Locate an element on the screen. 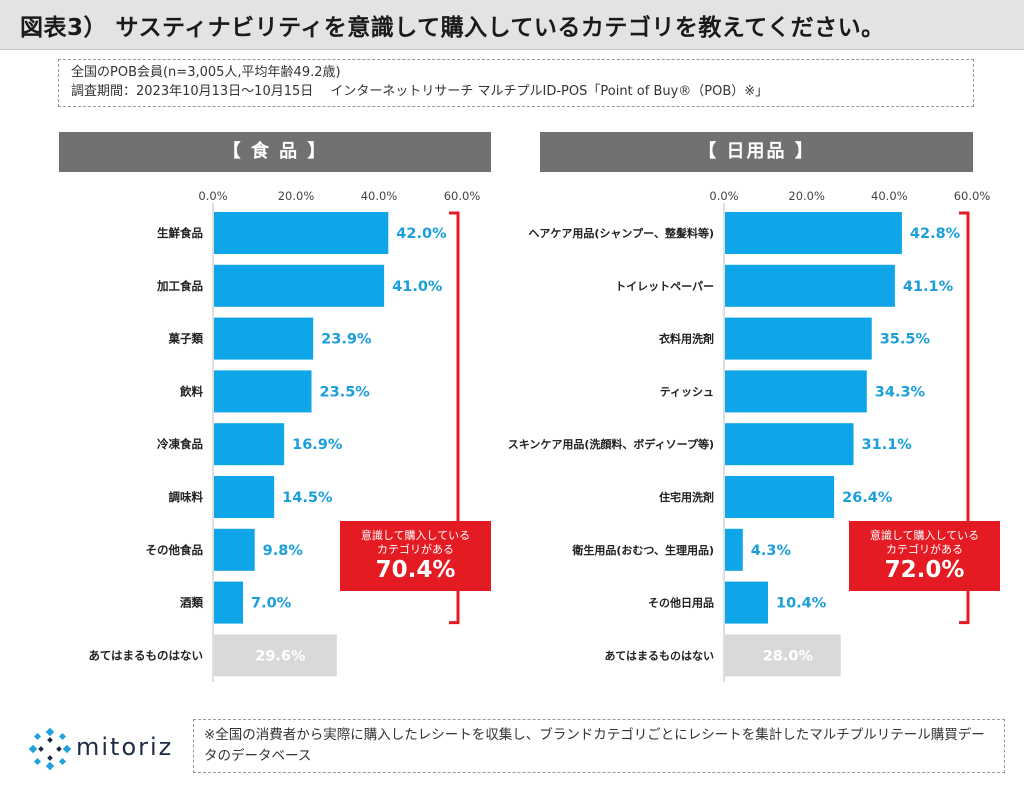 Image resolution: width=1024 pixels, height=791 pixels. food-category-label: 冷凍食品 is located at coordinates (180, 444).